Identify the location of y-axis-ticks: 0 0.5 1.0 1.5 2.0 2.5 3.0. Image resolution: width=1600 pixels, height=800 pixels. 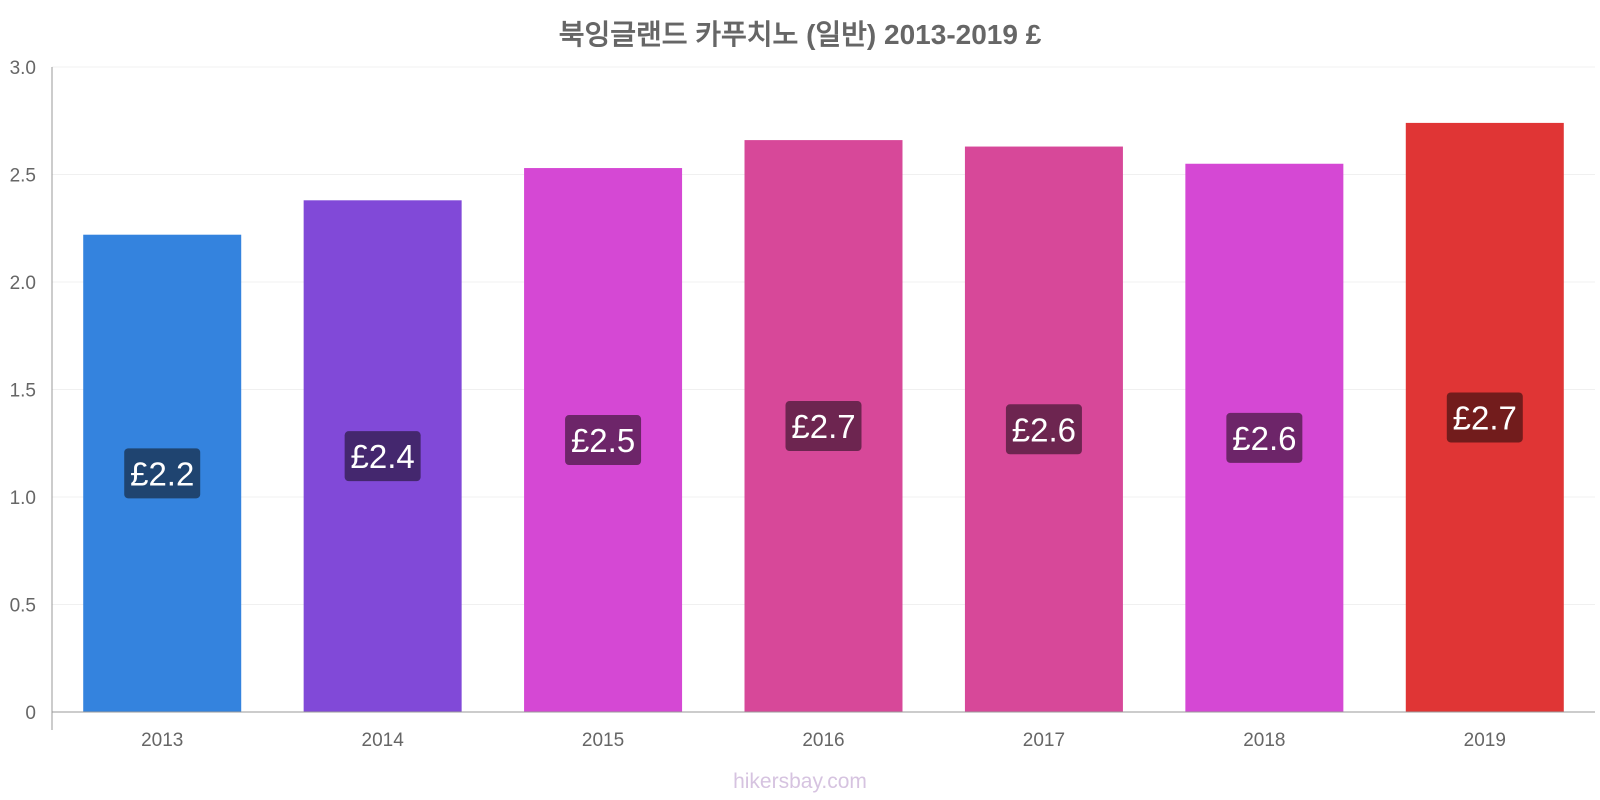
(23, 391).